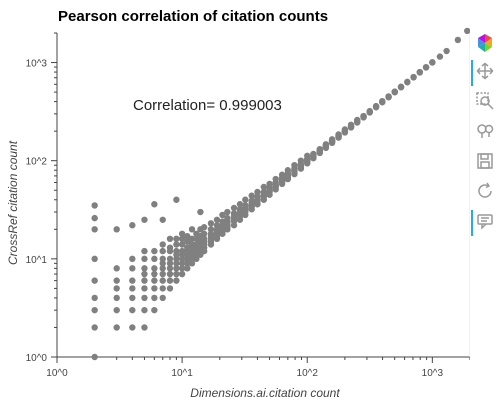 The image size is (500, 400). I want to click on plot-toolbar, so click(485, 195).